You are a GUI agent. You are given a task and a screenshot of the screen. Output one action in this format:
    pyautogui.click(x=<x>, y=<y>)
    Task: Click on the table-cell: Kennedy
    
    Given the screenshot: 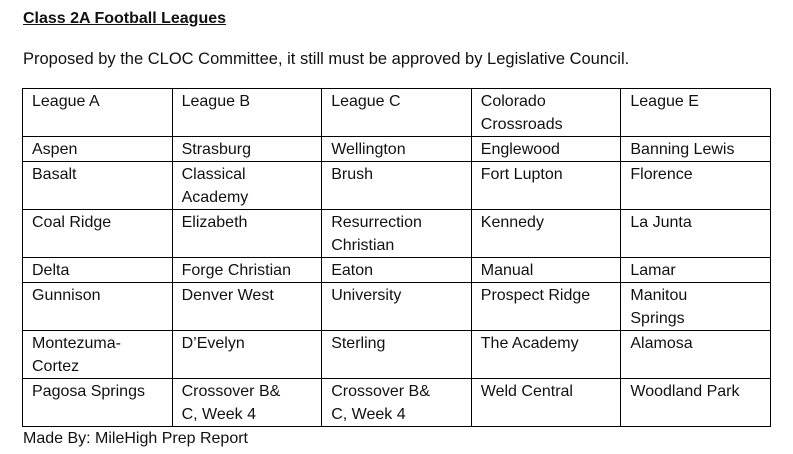 What is the action you would take?
    pyautogui.click(x=546, y=233)
    